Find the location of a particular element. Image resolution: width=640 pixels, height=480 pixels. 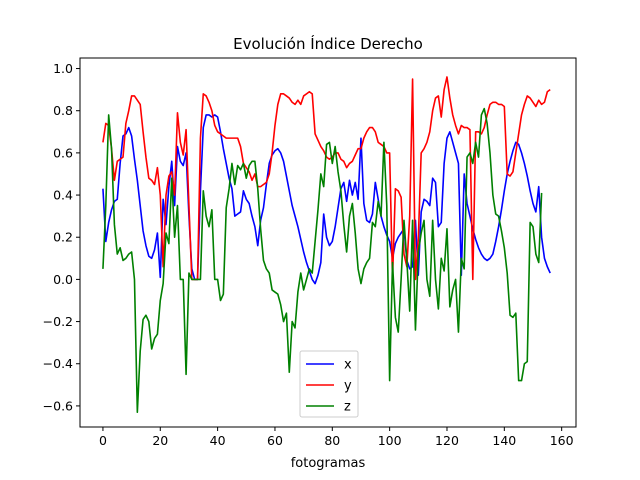

x-tick-label: 120 is located at coordinates (447, 440).